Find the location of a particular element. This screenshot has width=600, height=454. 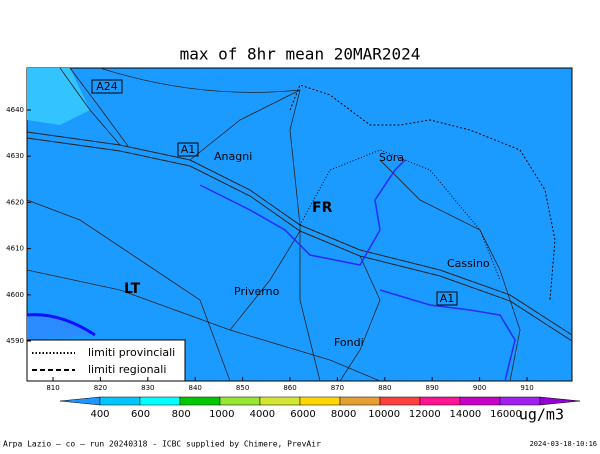

x-tick-label: 890 is located at coordinates (432, 388).